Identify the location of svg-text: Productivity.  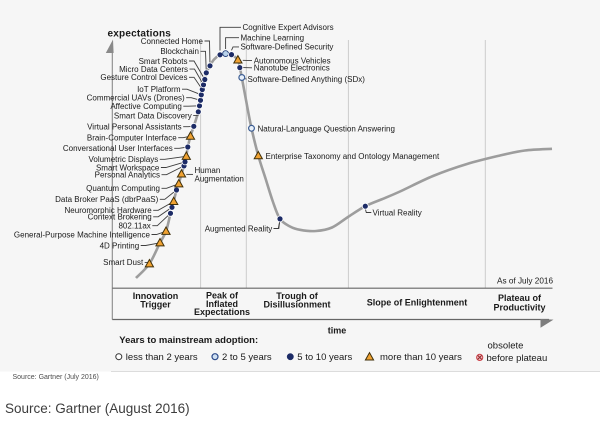
(519, 308).